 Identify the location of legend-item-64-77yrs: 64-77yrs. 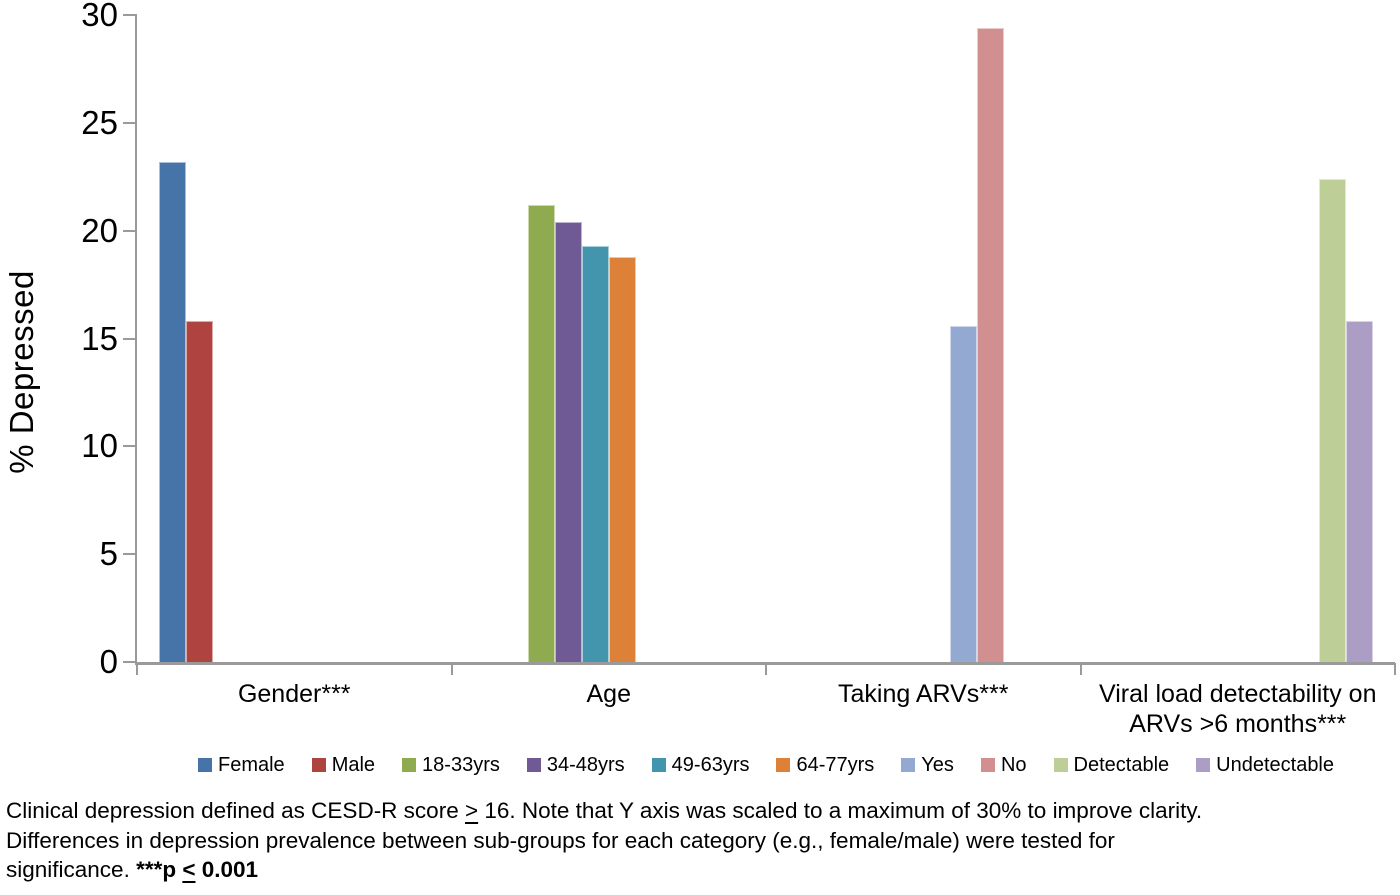
(825, 765).